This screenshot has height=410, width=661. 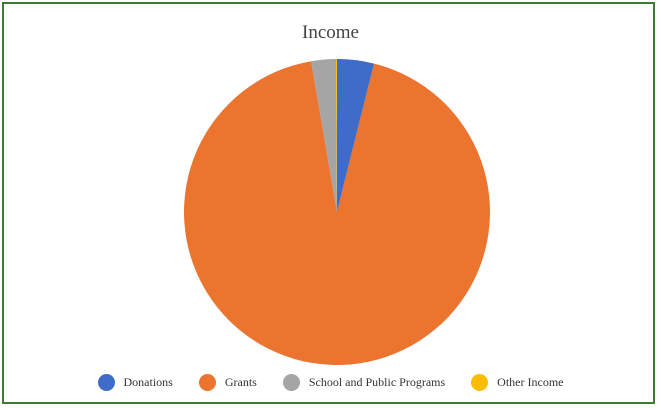 I want to click on pie-slice-school-and-public-programs, so click(x=324, y=135).